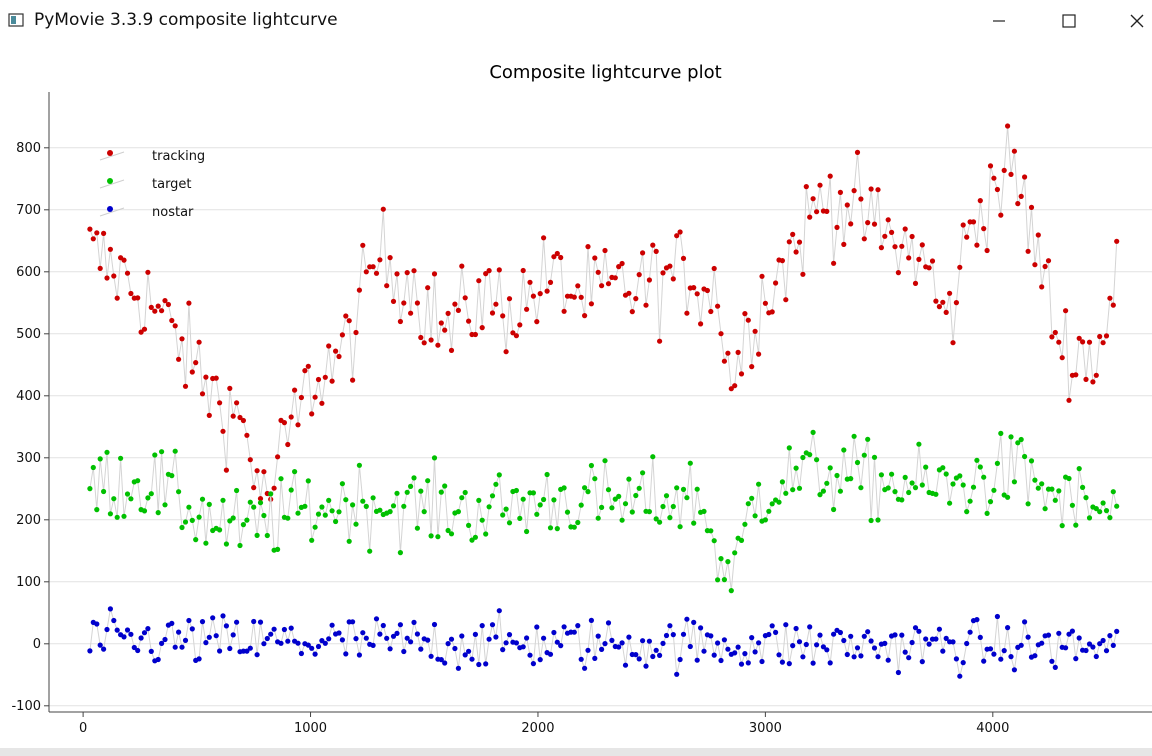  What do you see at coordinates (26, 706) in the screenshot?
I see `y-tick-label: -100` at bounding box center [26, 706].